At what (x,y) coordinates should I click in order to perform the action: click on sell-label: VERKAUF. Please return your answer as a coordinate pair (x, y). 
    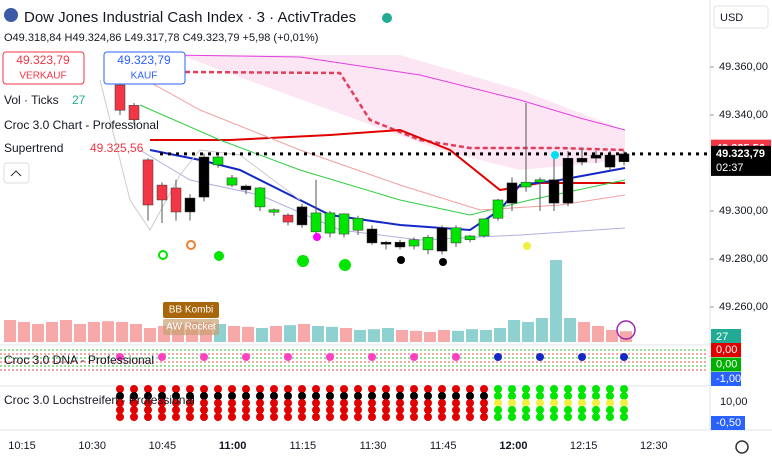
    Looking at the image, I should click on (42, 76).